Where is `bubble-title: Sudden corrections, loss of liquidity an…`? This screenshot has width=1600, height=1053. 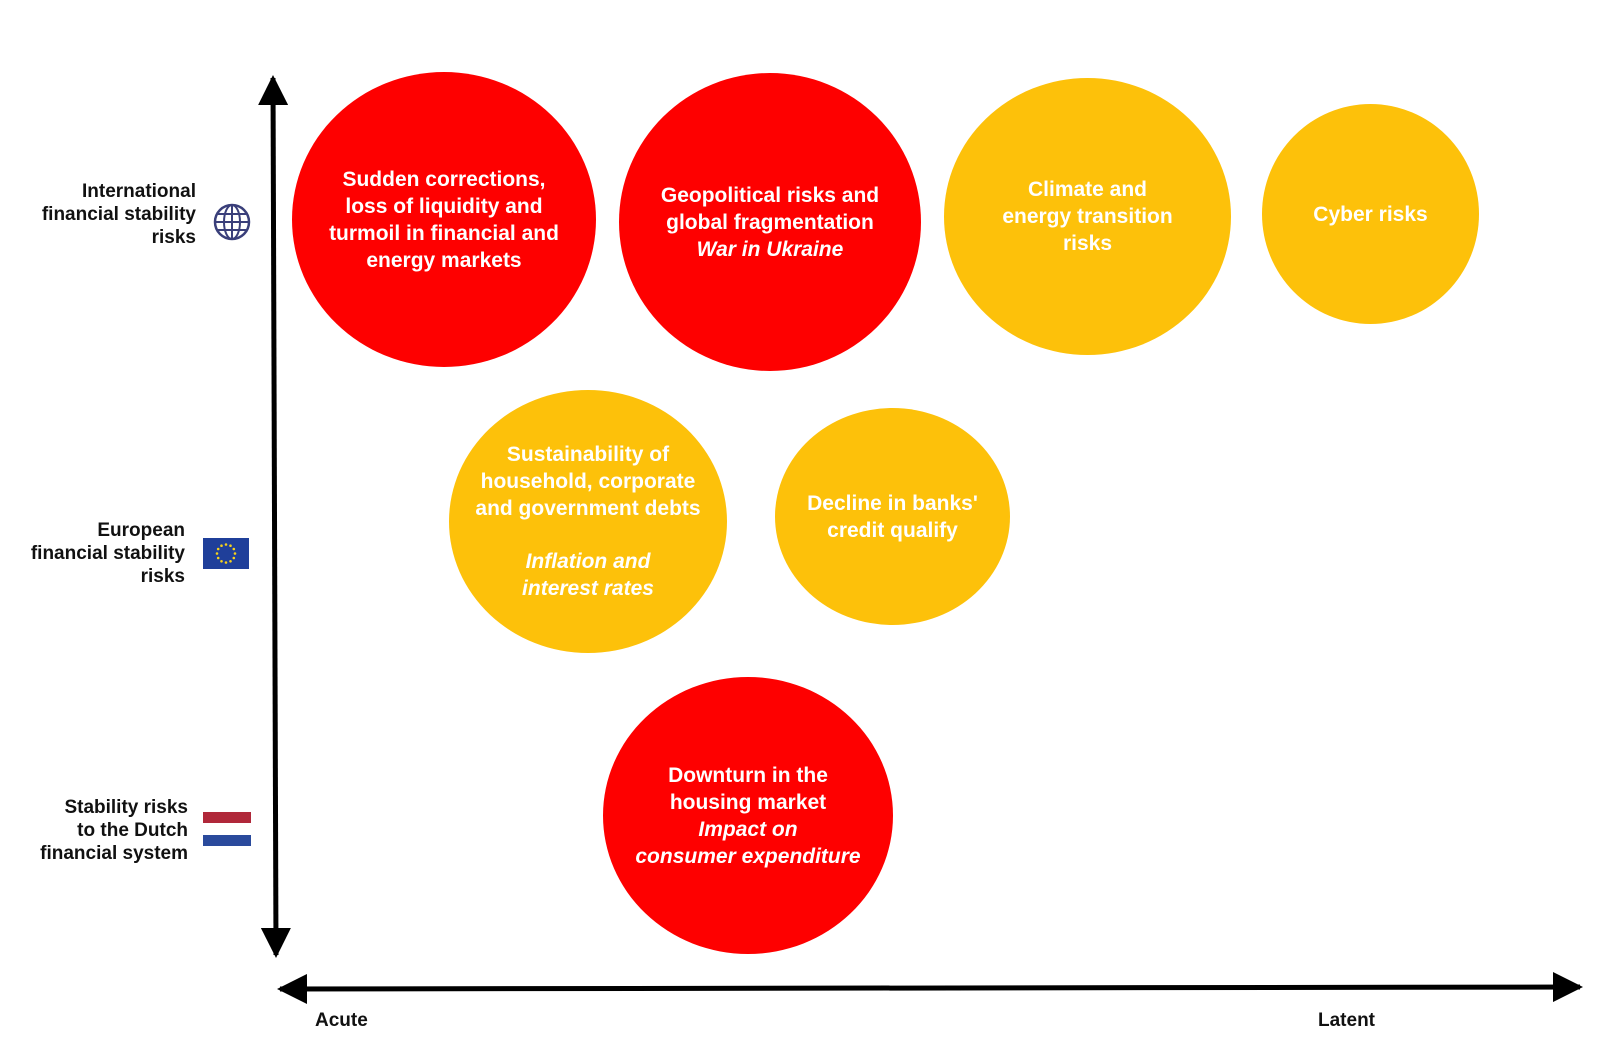
bubble-title: Sudden corrections, loss of liquidity an… is located at coordinates (444, 219).